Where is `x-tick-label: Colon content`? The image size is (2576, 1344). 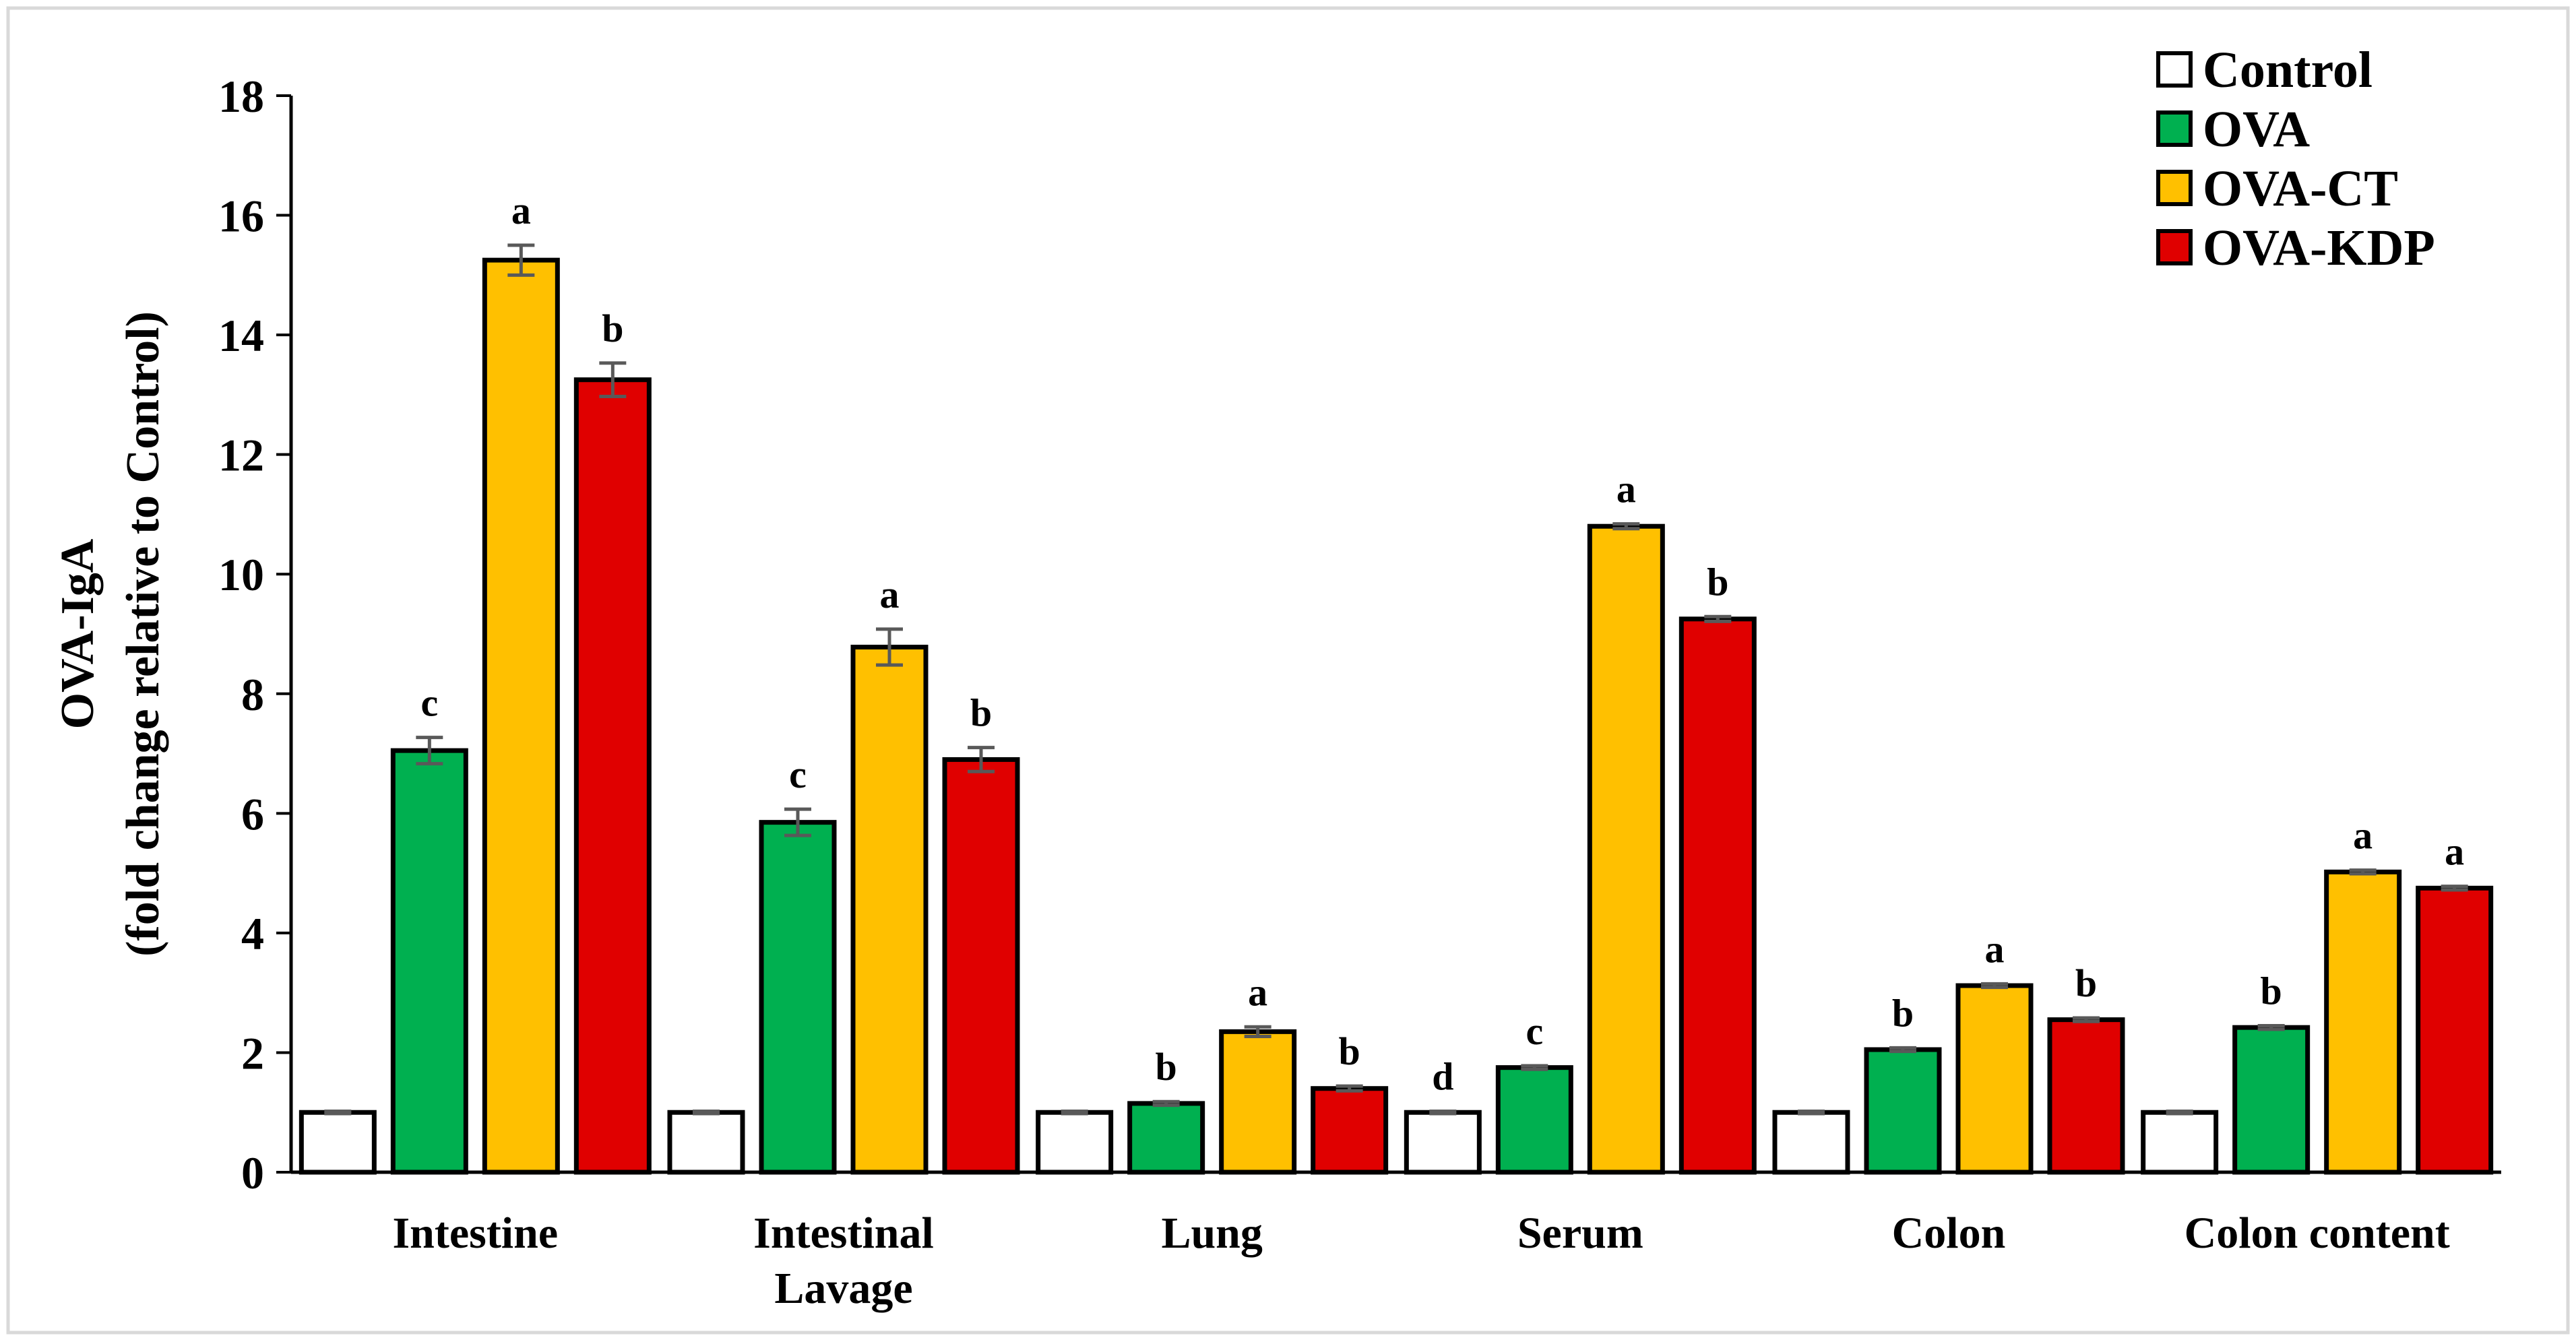 x-tick-label: Colon content is located at coordinates (2317, 1233).